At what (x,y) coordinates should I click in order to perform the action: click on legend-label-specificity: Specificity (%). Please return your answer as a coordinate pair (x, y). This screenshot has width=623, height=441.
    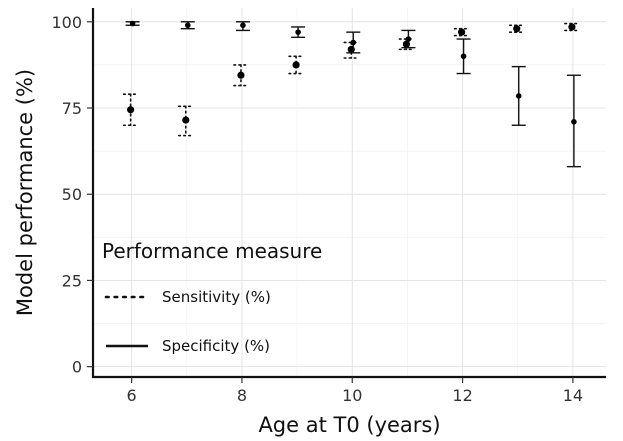
    Looking at the image, I should click on (216, 346).